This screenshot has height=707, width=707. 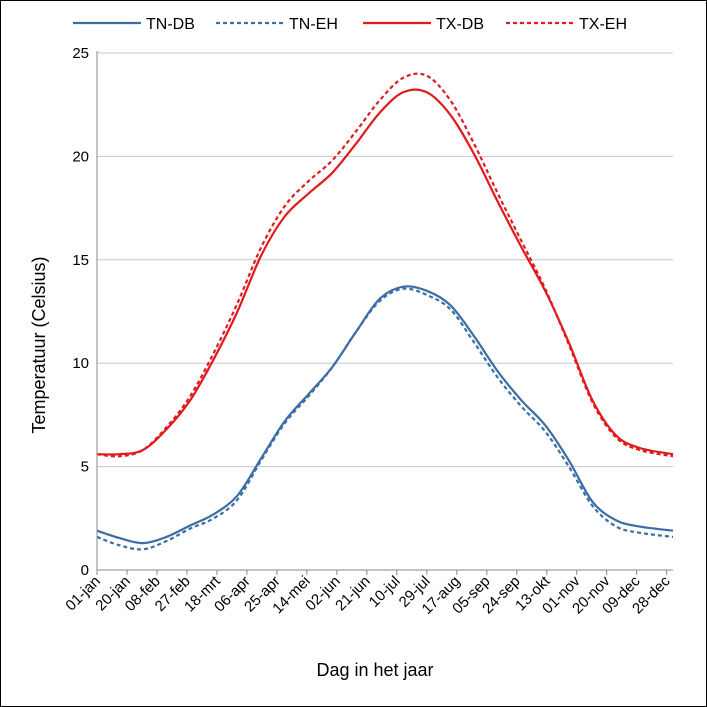 What do you see at coordinates (85, 570) in the screenshot?
I see `y-tick-label: 0` at bounding box center [85, 570].